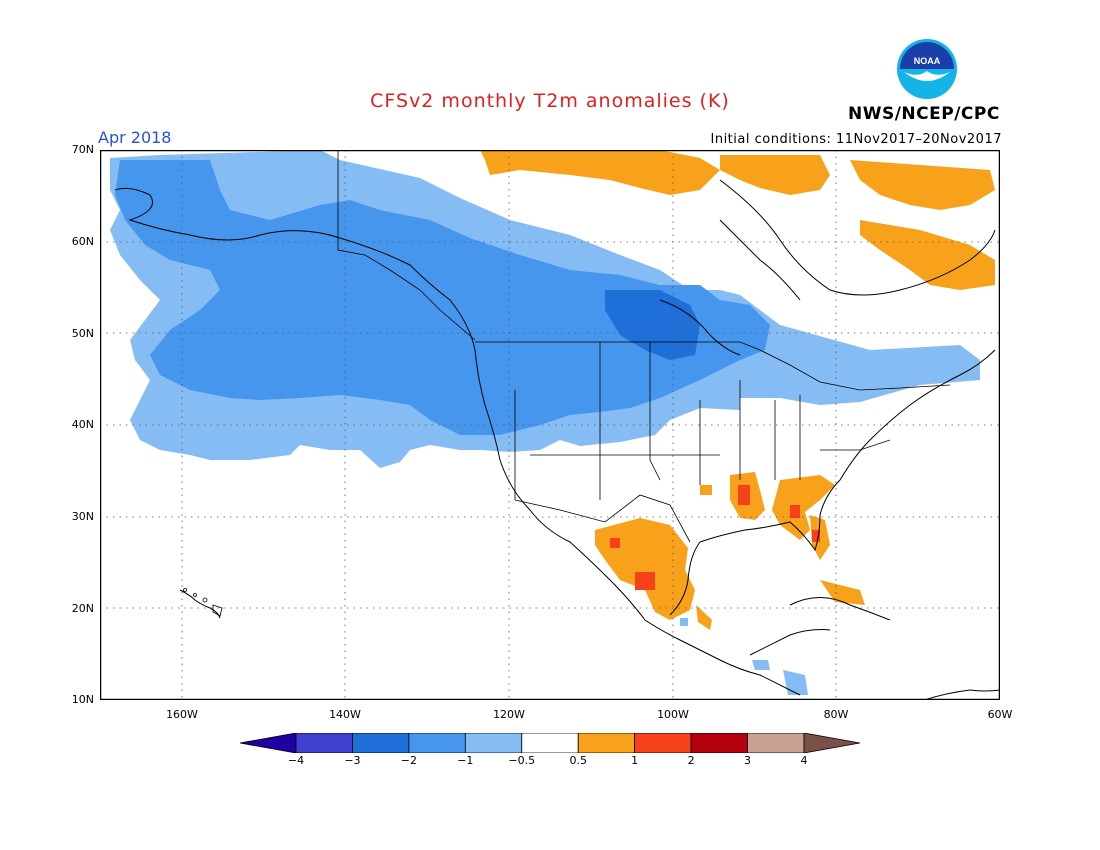 The image size is (1100, 850). Describe the element at coordinates (82, 149) in the screenshot. I see `lat-label-70n: 70N` at that location.